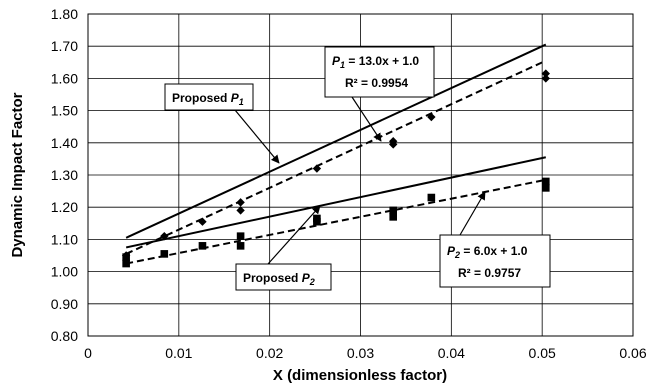 Image resolution: width=656 pixels, height=385 pixels. Describe the element at coordinates (335, 221) in the screenshot. I see `dashed-fit-line` at that location.